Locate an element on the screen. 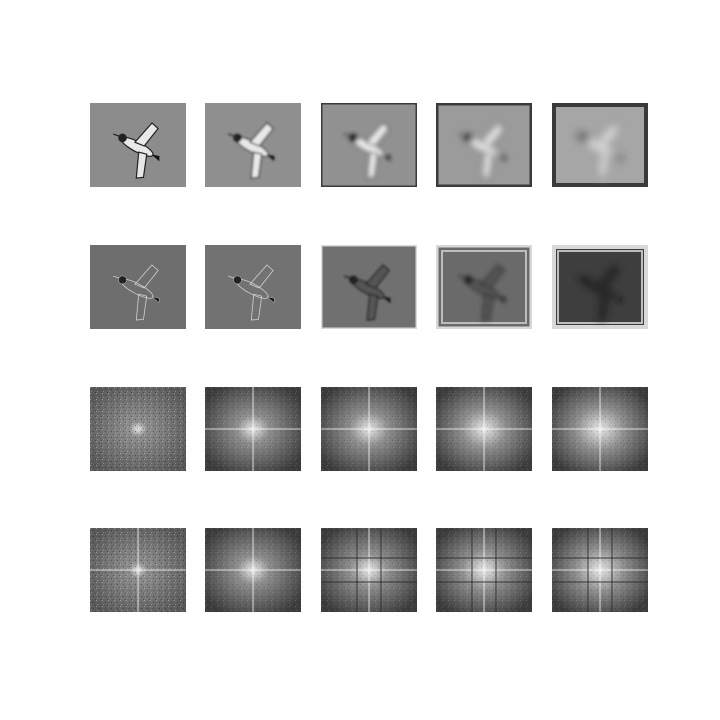  bird-image-tile-r2-c1 is located at coordinates (138, 287).